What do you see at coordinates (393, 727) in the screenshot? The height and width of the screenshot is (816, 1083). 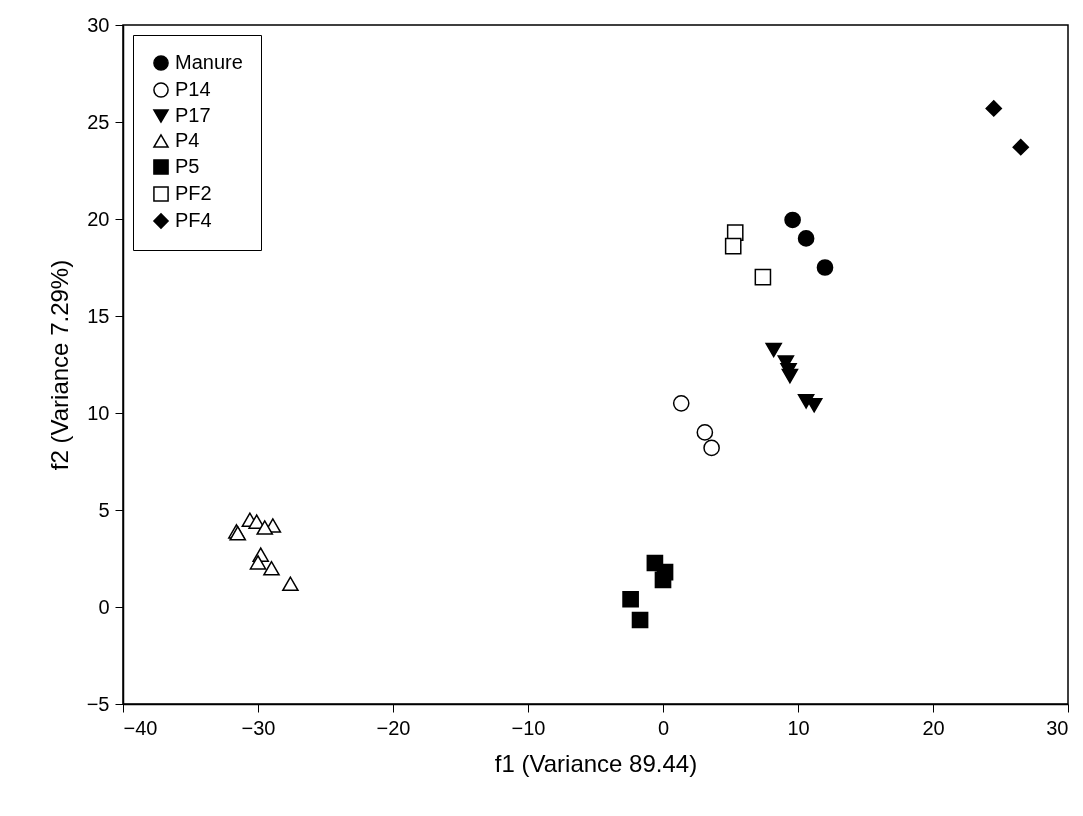 I see `x-tick-label: −20` at bounding box center [393, 727].